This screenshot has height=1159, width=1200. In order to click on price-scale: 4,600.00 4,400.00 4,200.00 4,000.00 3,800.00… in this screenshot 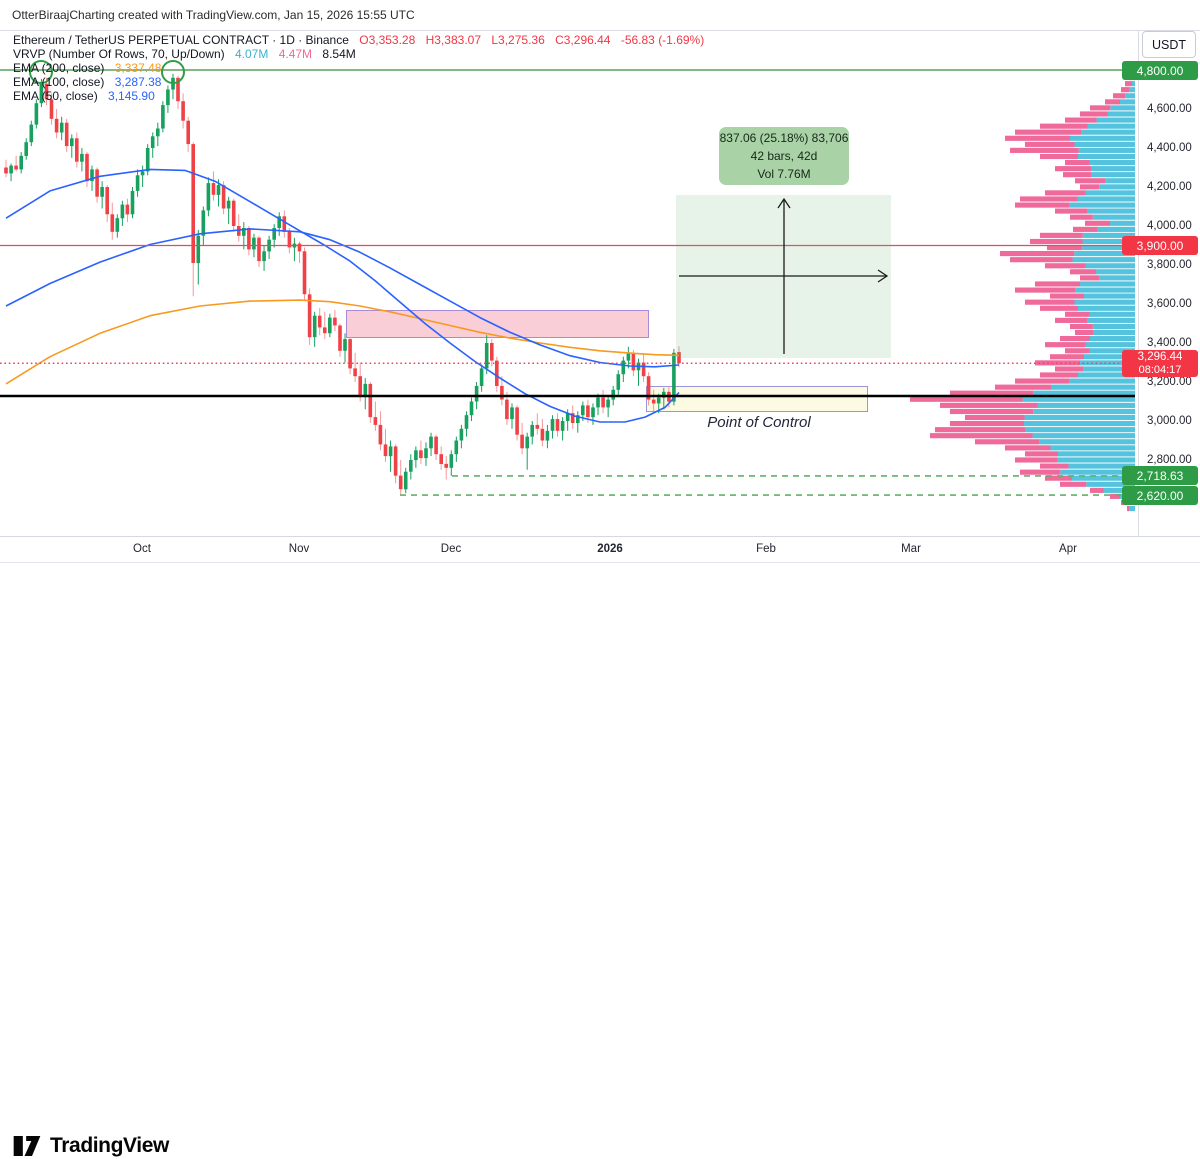, I will do `click(1169, 283)`.